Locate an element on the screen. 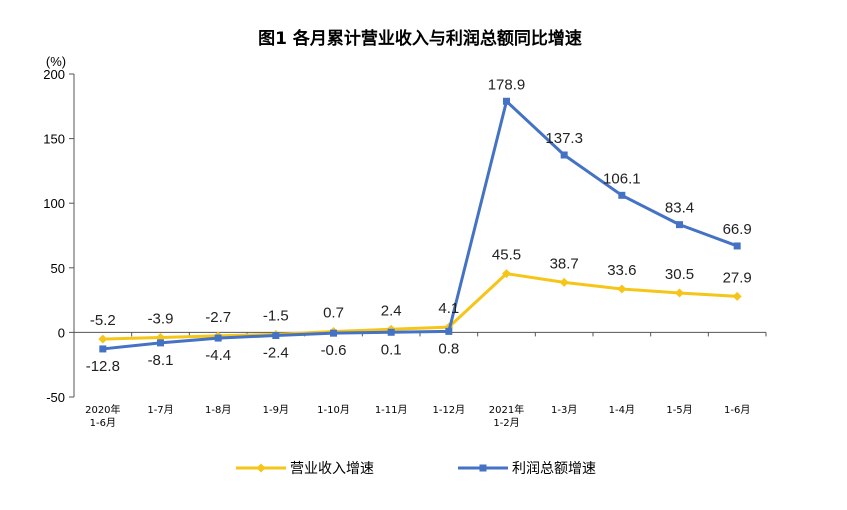  x-tick-label: 1-5月 is located at coordinates (679, 410).